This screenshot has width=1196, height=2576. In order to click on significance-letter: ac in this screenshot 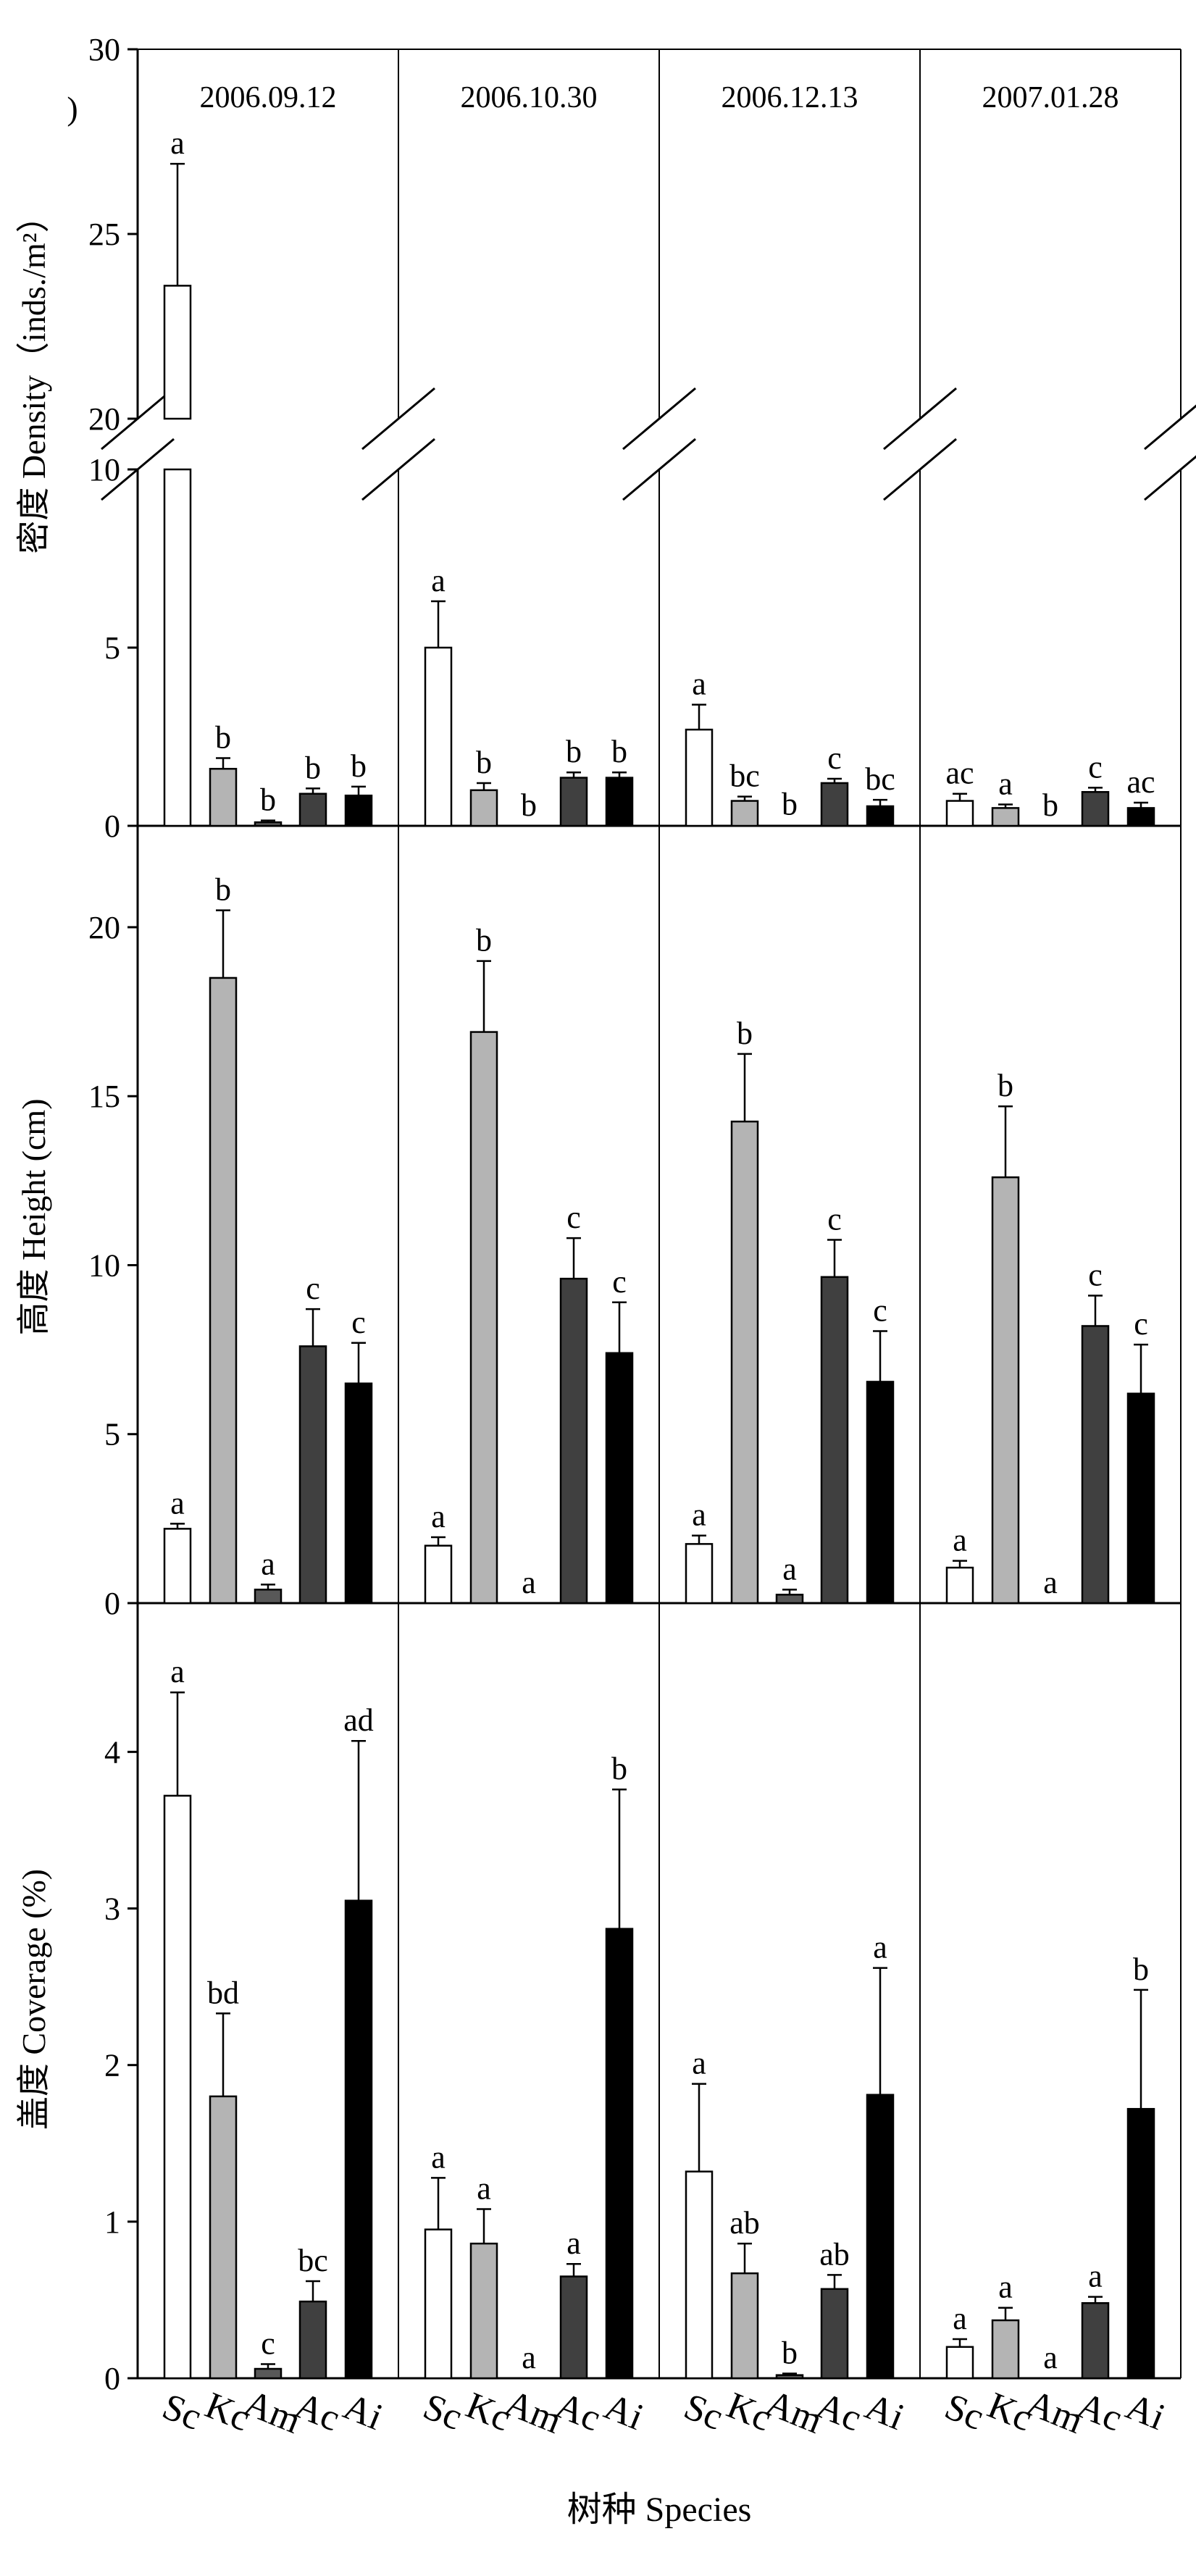, I will do `click(960, 773)`.